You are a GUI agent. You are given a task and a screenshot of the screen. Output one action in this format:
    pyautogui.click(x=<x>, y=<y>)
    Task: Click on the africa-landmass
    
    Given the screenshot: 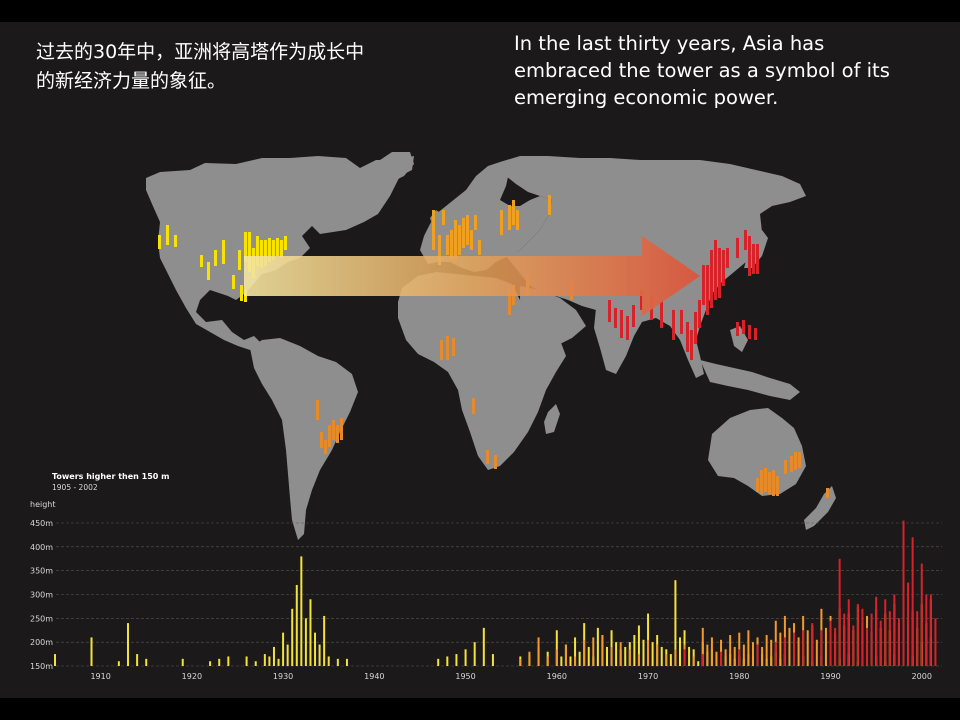 What is the action you would take?
    pyautogui.click(x=482, y=371)
    